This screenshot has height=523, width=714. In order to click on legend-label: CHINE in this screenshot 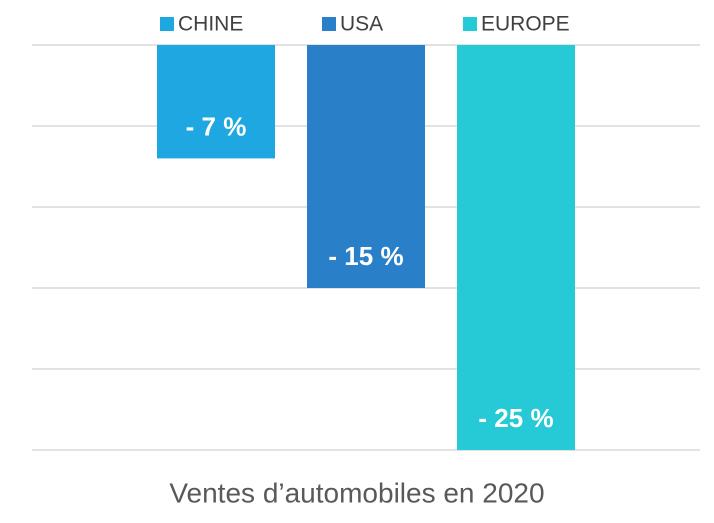, I will do `click(210, 24)`.